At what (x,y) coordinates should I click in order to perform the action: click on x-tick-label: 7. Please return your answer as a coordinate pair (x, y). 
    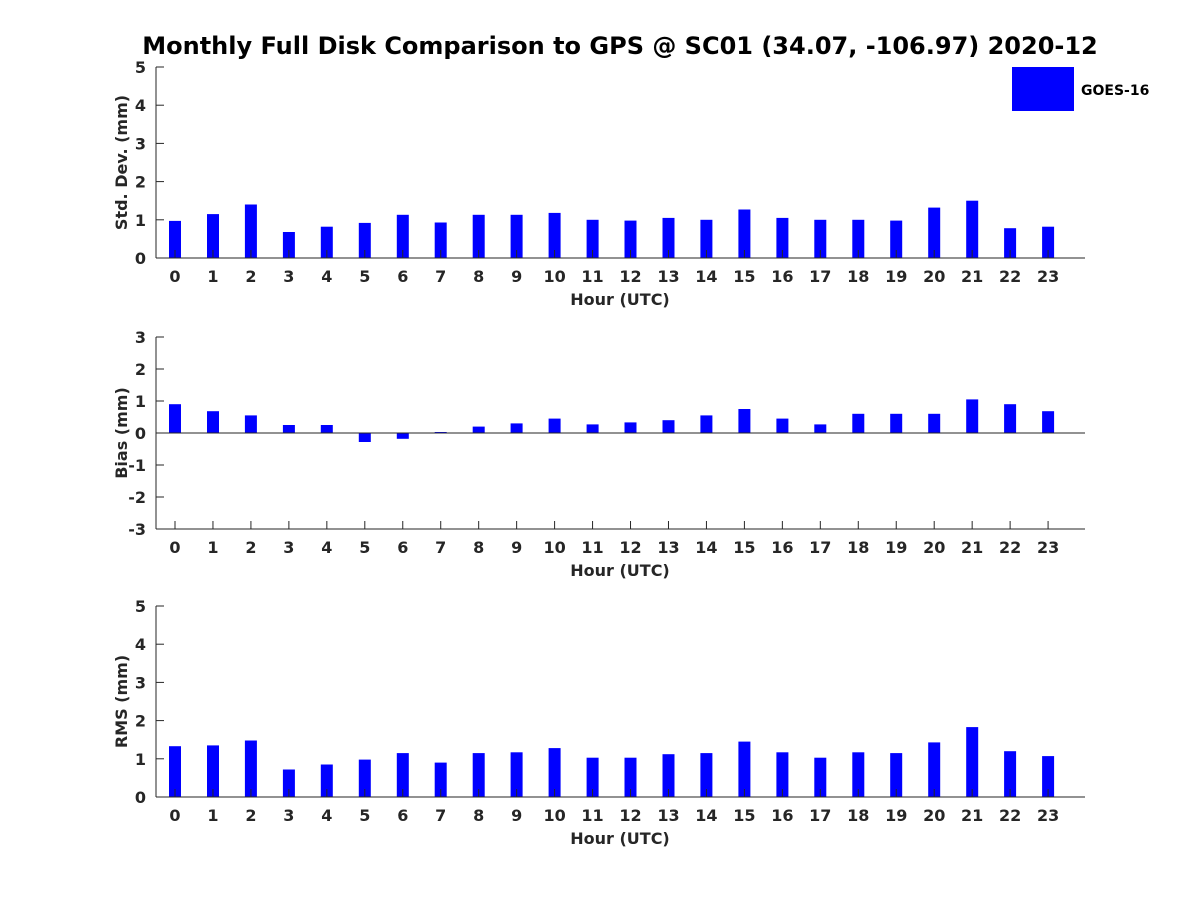
    Looking at the image, I should click on (440, 815).